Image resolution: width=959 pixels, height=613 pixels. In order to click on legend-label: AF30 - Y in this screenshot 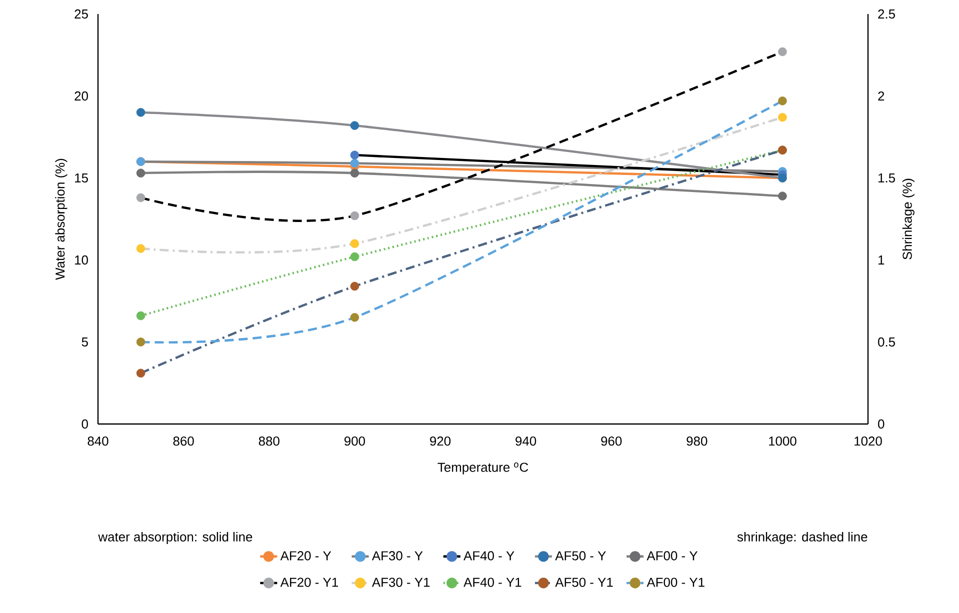, I will do `click(397, 555)`.